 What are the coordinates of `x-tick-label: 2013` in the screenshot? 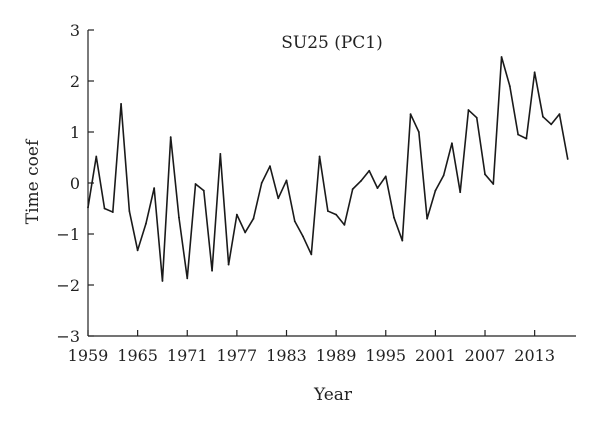 It's located at (534, 355).